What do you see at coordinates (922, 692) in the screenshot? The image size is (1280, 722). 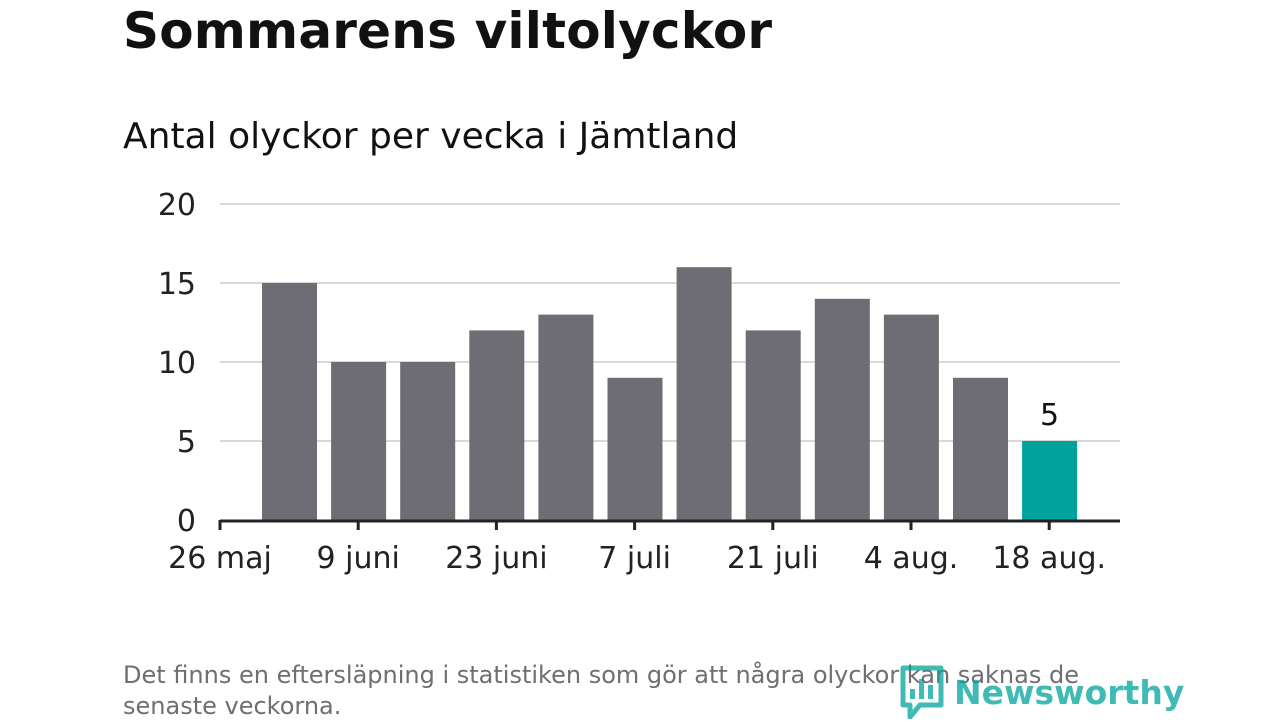 I see `newsworthy-logo-icon` at bounding box center [922, 692].